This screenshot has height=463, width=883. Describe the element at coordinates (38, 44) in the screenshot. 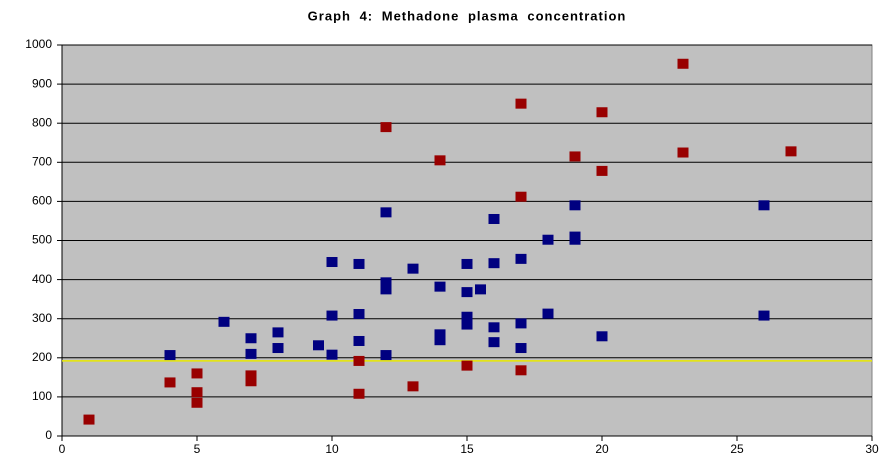

I see `y-tick-label: 1000` at that location.